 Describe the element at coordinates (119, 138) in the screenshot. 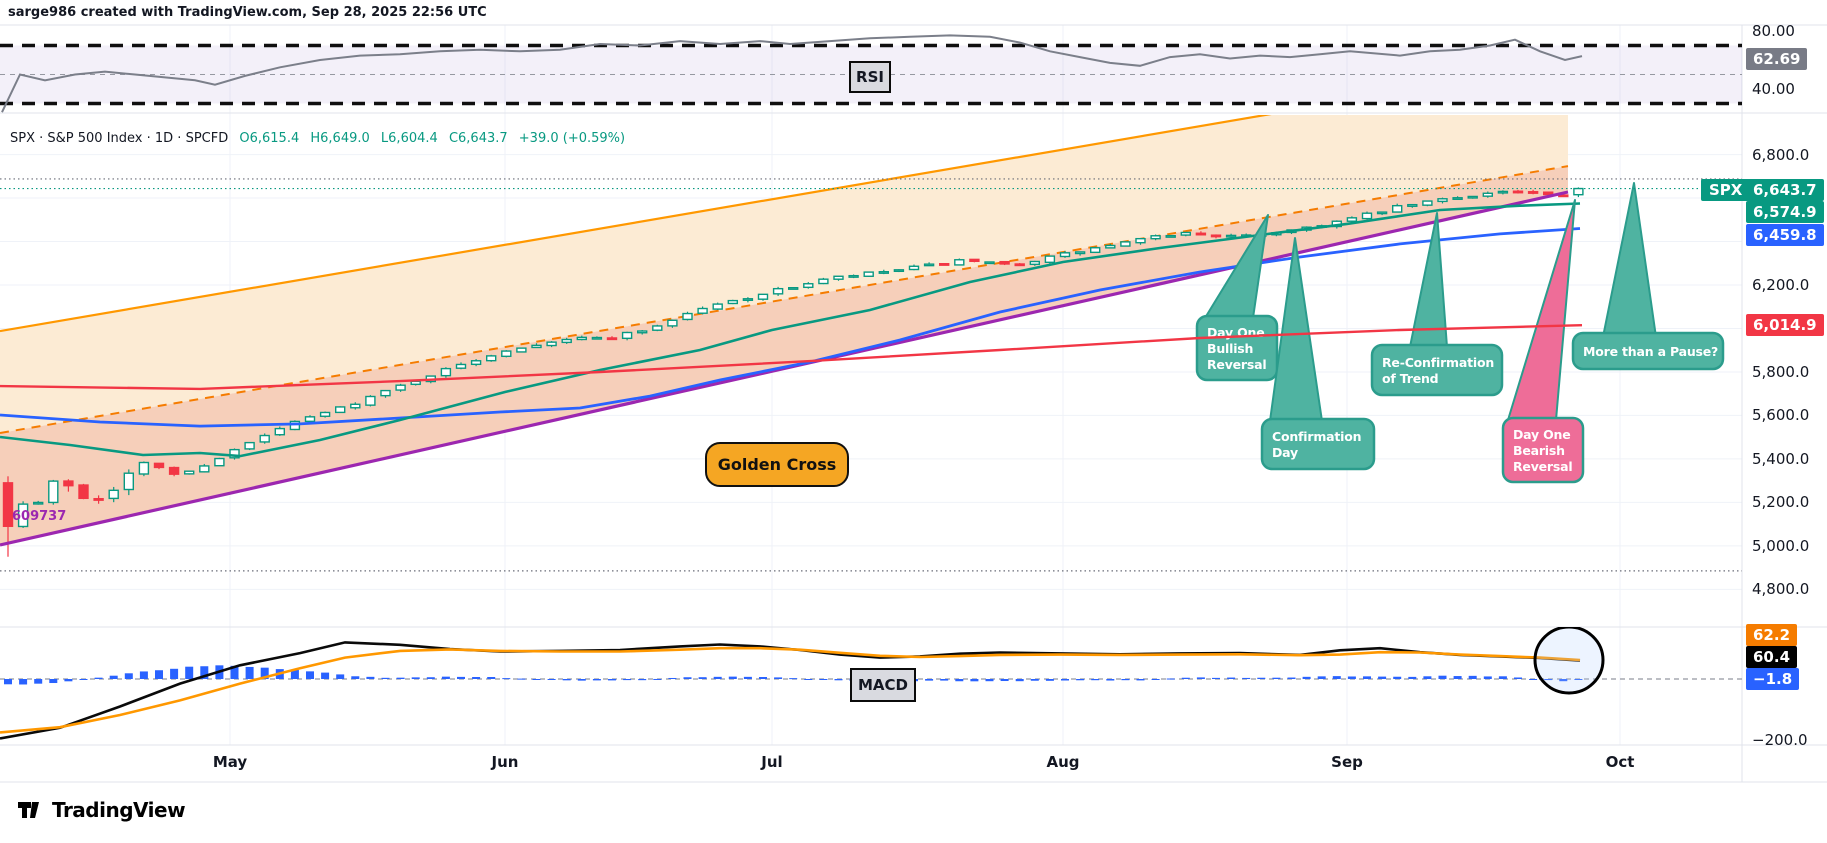

I see `symbol-title: SPX · S&P 500 Index · 1D · SPCFD` at that location.